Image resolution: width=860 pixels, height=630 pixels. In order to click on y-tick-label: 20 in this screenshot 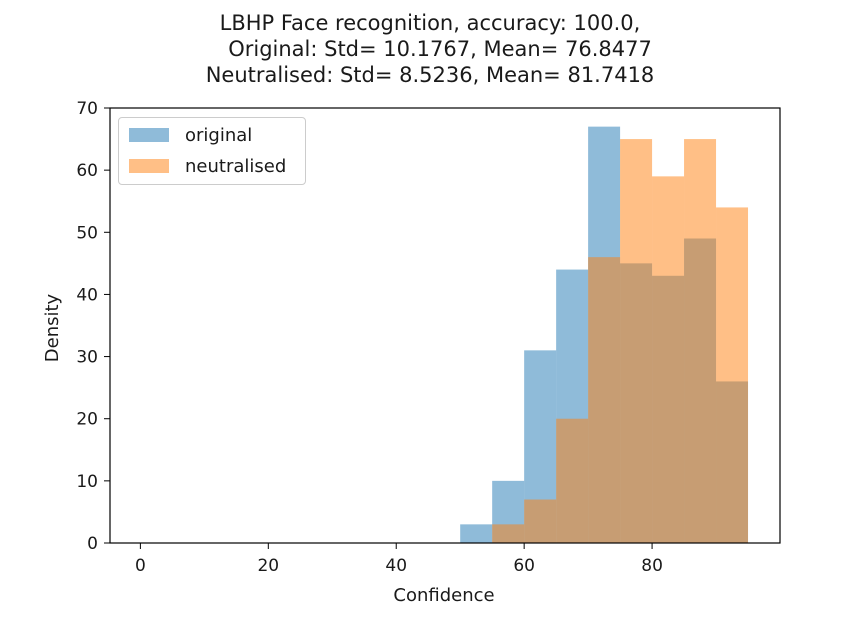, I will do `click(87, 420)`.